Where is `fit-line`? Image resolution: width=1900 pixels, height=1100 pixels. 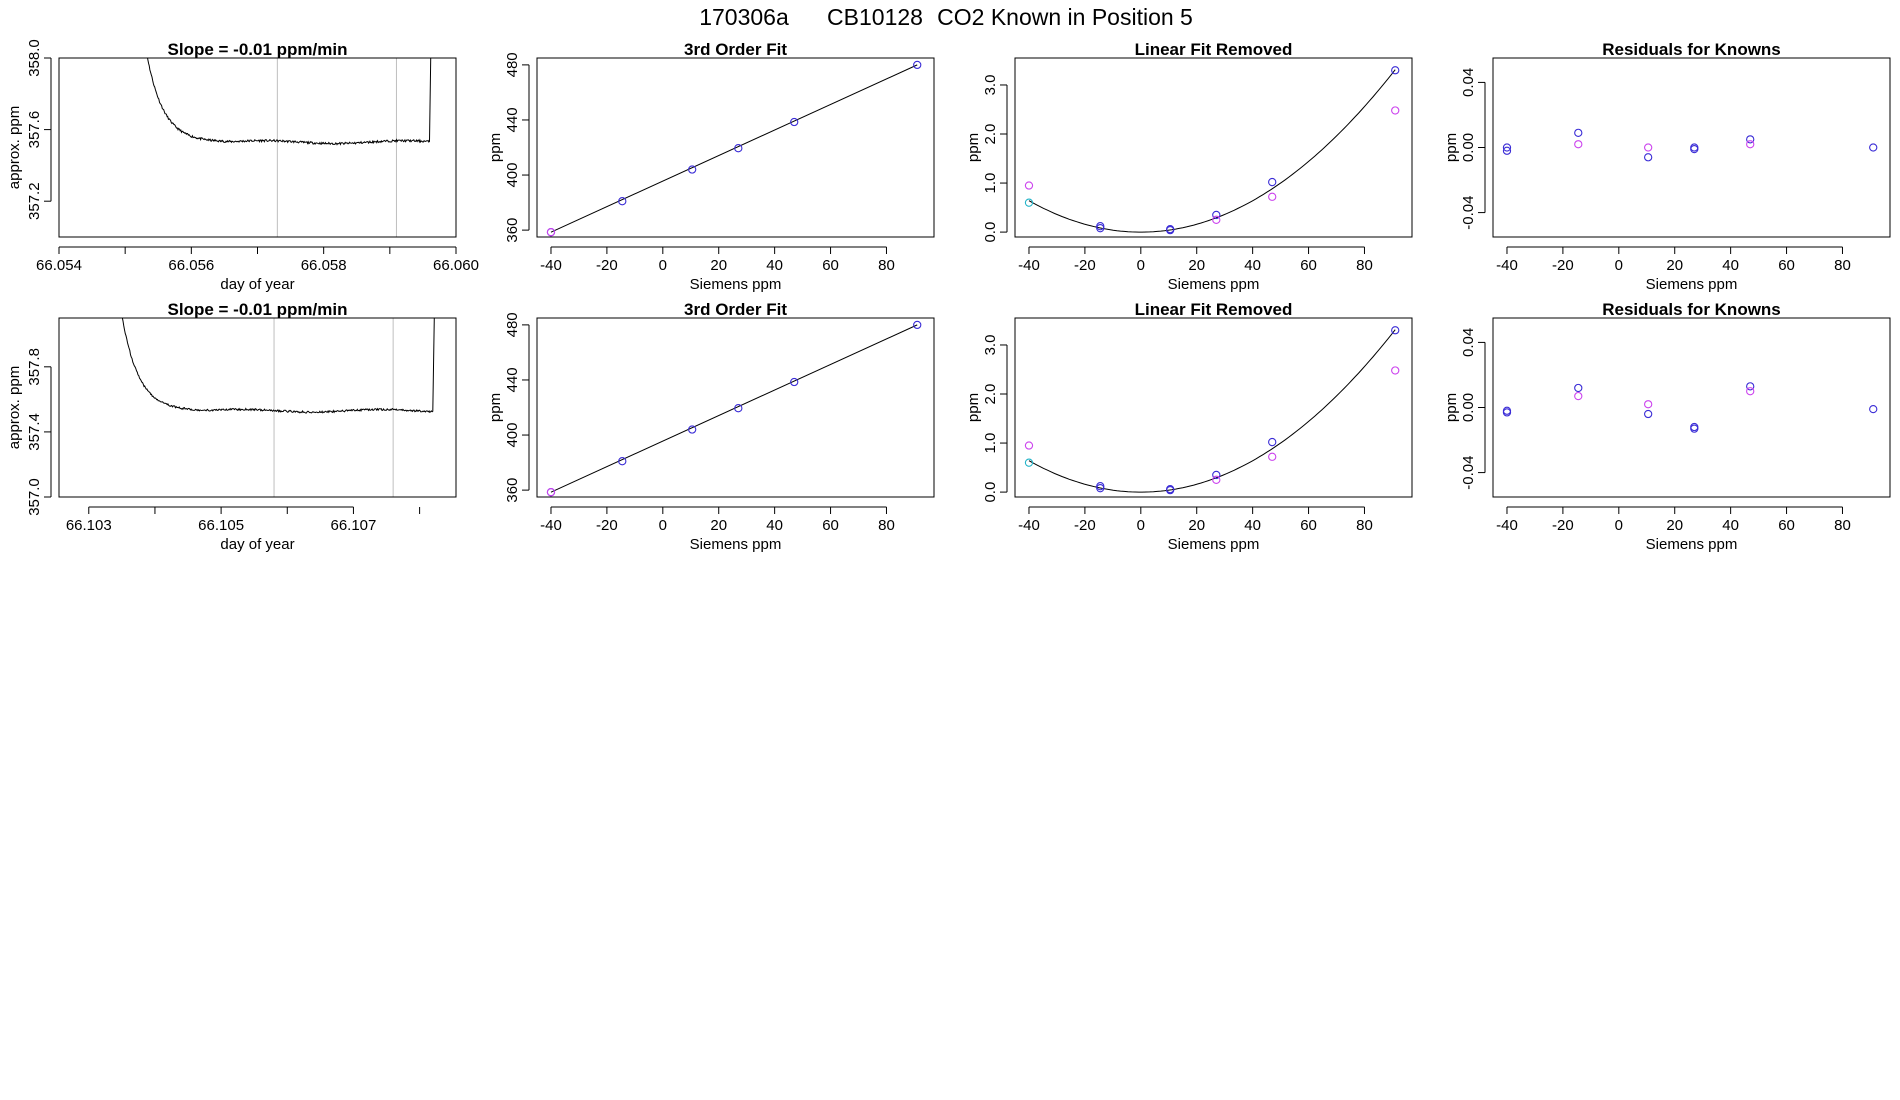 fit-line is located at coordinates (734, 408).